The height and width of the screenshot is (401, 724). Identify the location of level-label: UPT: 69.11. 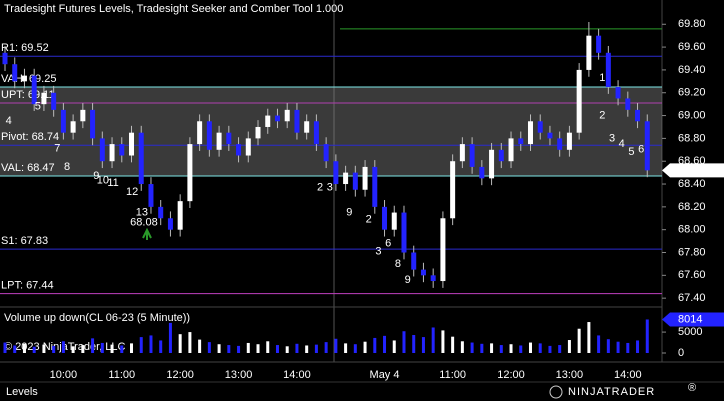
(28, 95).